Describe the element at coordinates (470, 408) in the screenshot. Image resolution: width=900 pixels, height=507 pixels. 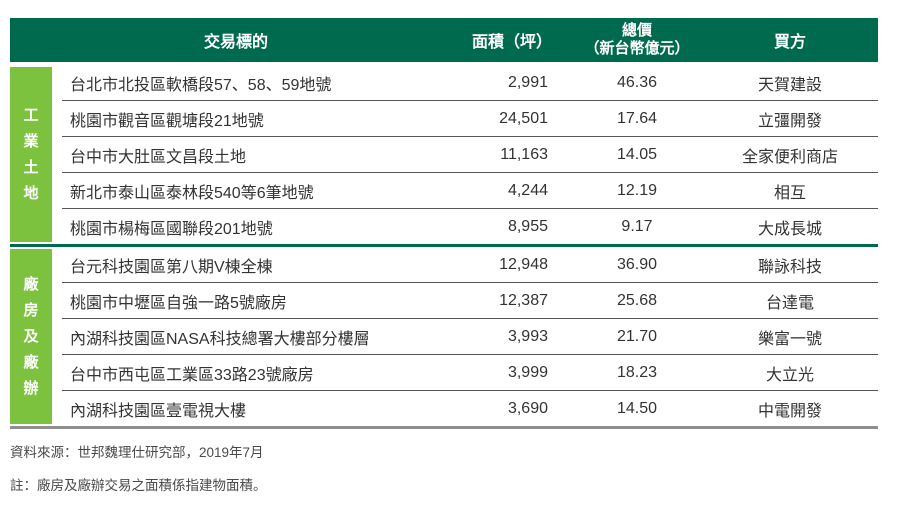
I see `table-row: 內湖科技園區壹電視大樓 3,690 14.50 中電開發` at that location.